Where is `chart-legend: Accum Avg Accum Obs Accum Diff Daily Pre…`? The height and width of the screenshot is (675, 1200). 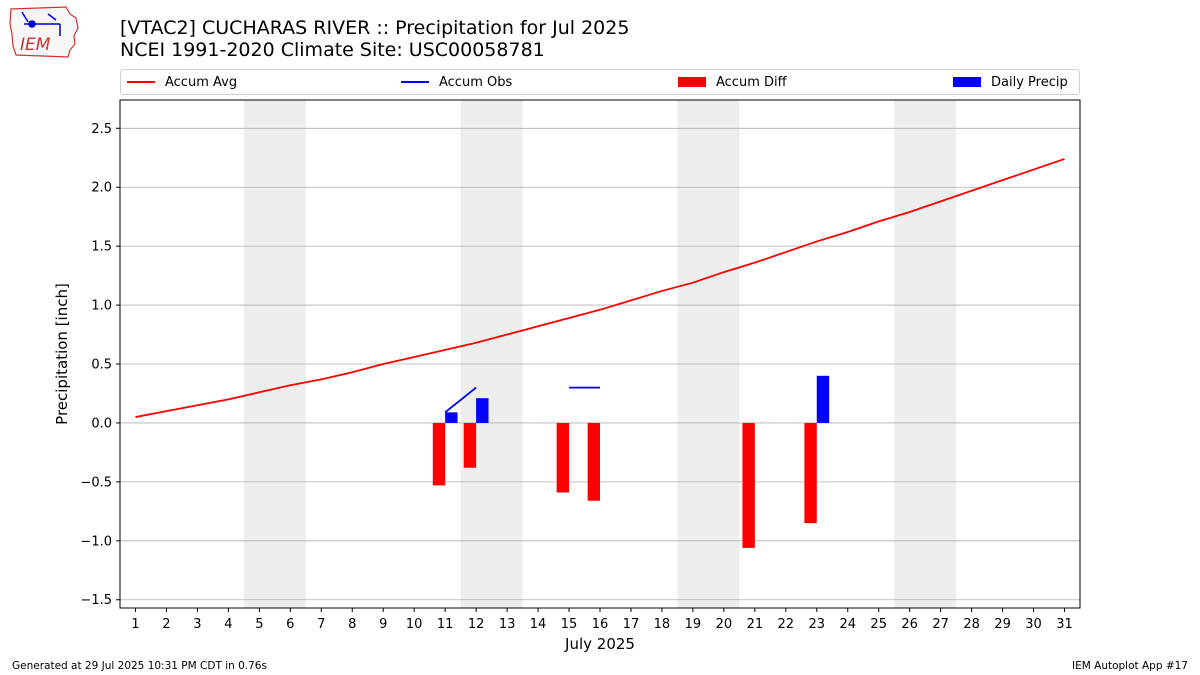
chart-legend: Accum Avg Accum Obs Accum Diff Daily Pre… is located at coordinates (600, 82).